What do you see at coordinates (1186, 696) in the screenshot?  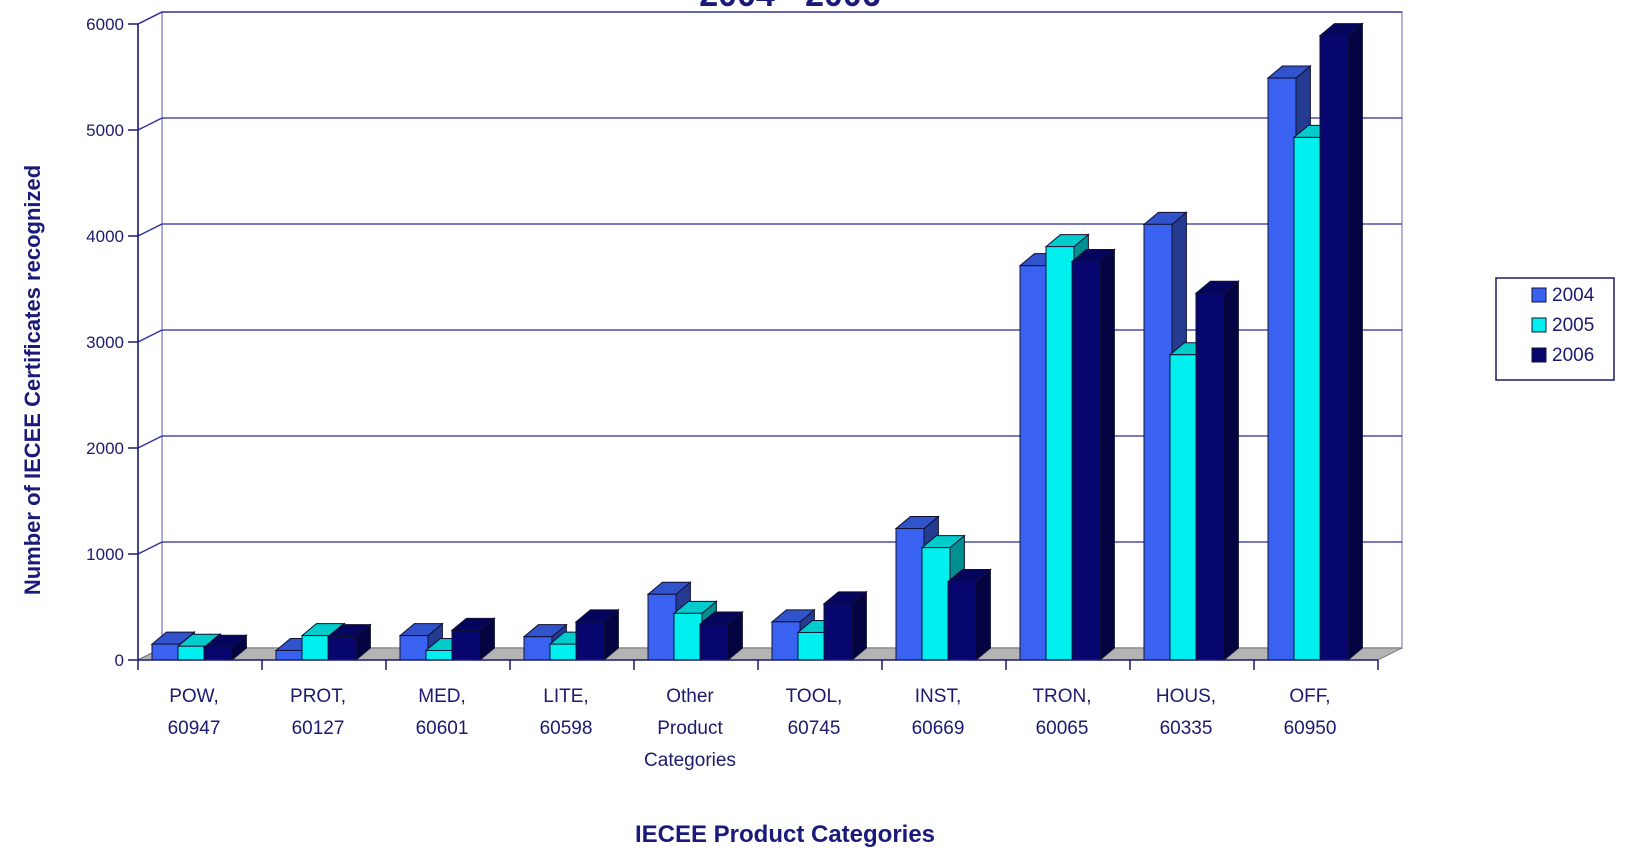 I see `x-tick-label: HOUS,` at bounding box center [1186, 696].